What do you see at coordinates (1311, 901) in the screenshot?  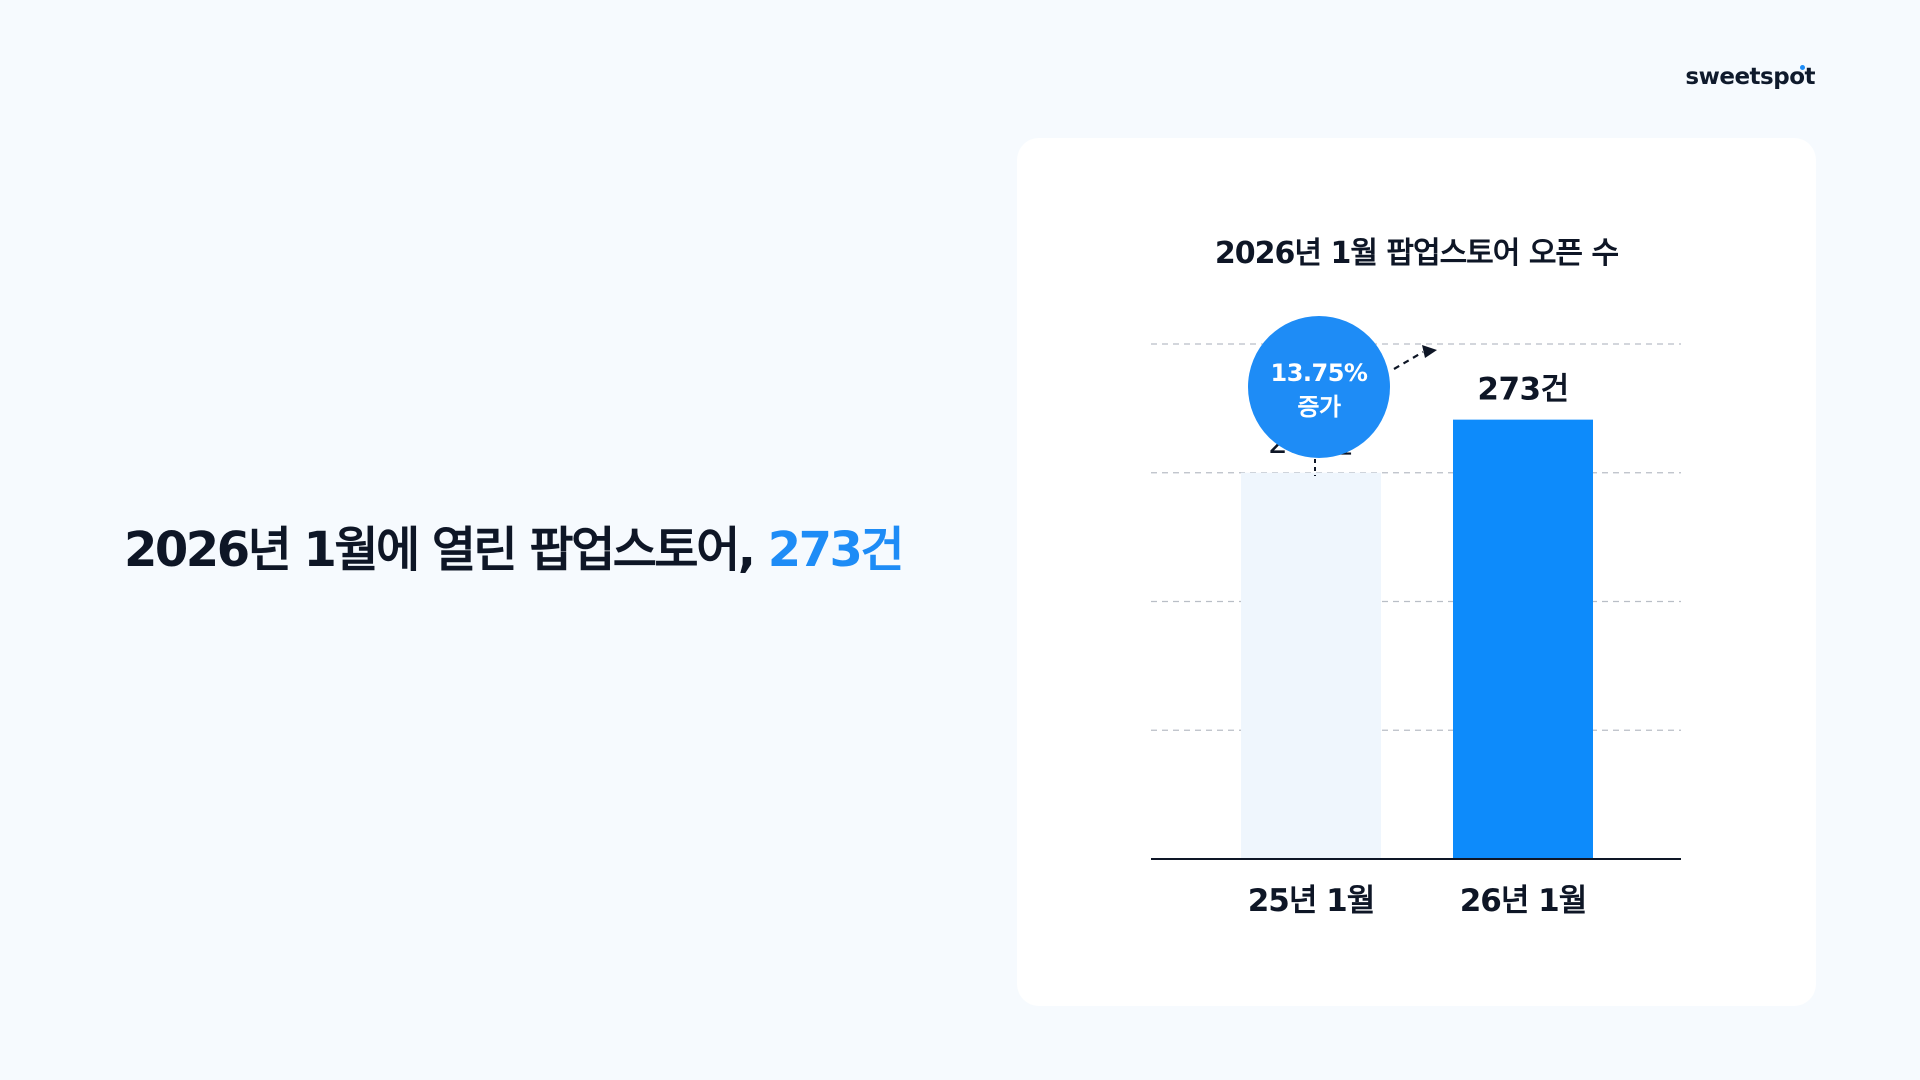 I see `x-tick-label-1: 25년 1월` at bounding box center [1311, 901].